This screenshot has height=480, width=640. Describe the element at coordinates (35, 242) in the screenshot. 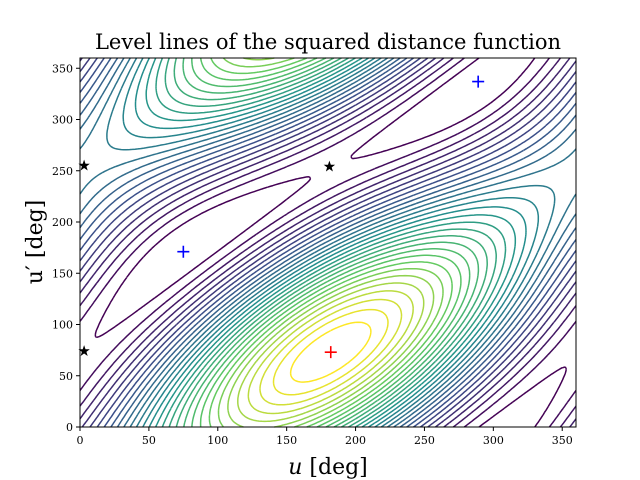

I see `y-axis-label: u′ [deg]` at that location.